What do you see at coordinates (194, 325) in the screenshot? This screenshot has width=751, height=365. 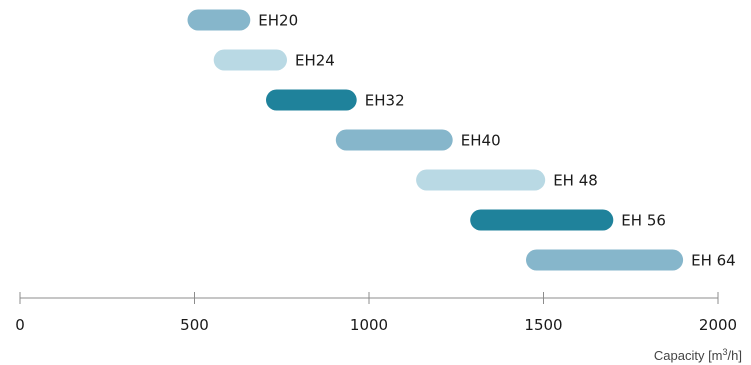 I see `x-tick-label-500: 500` at bounding box center [194, 325].